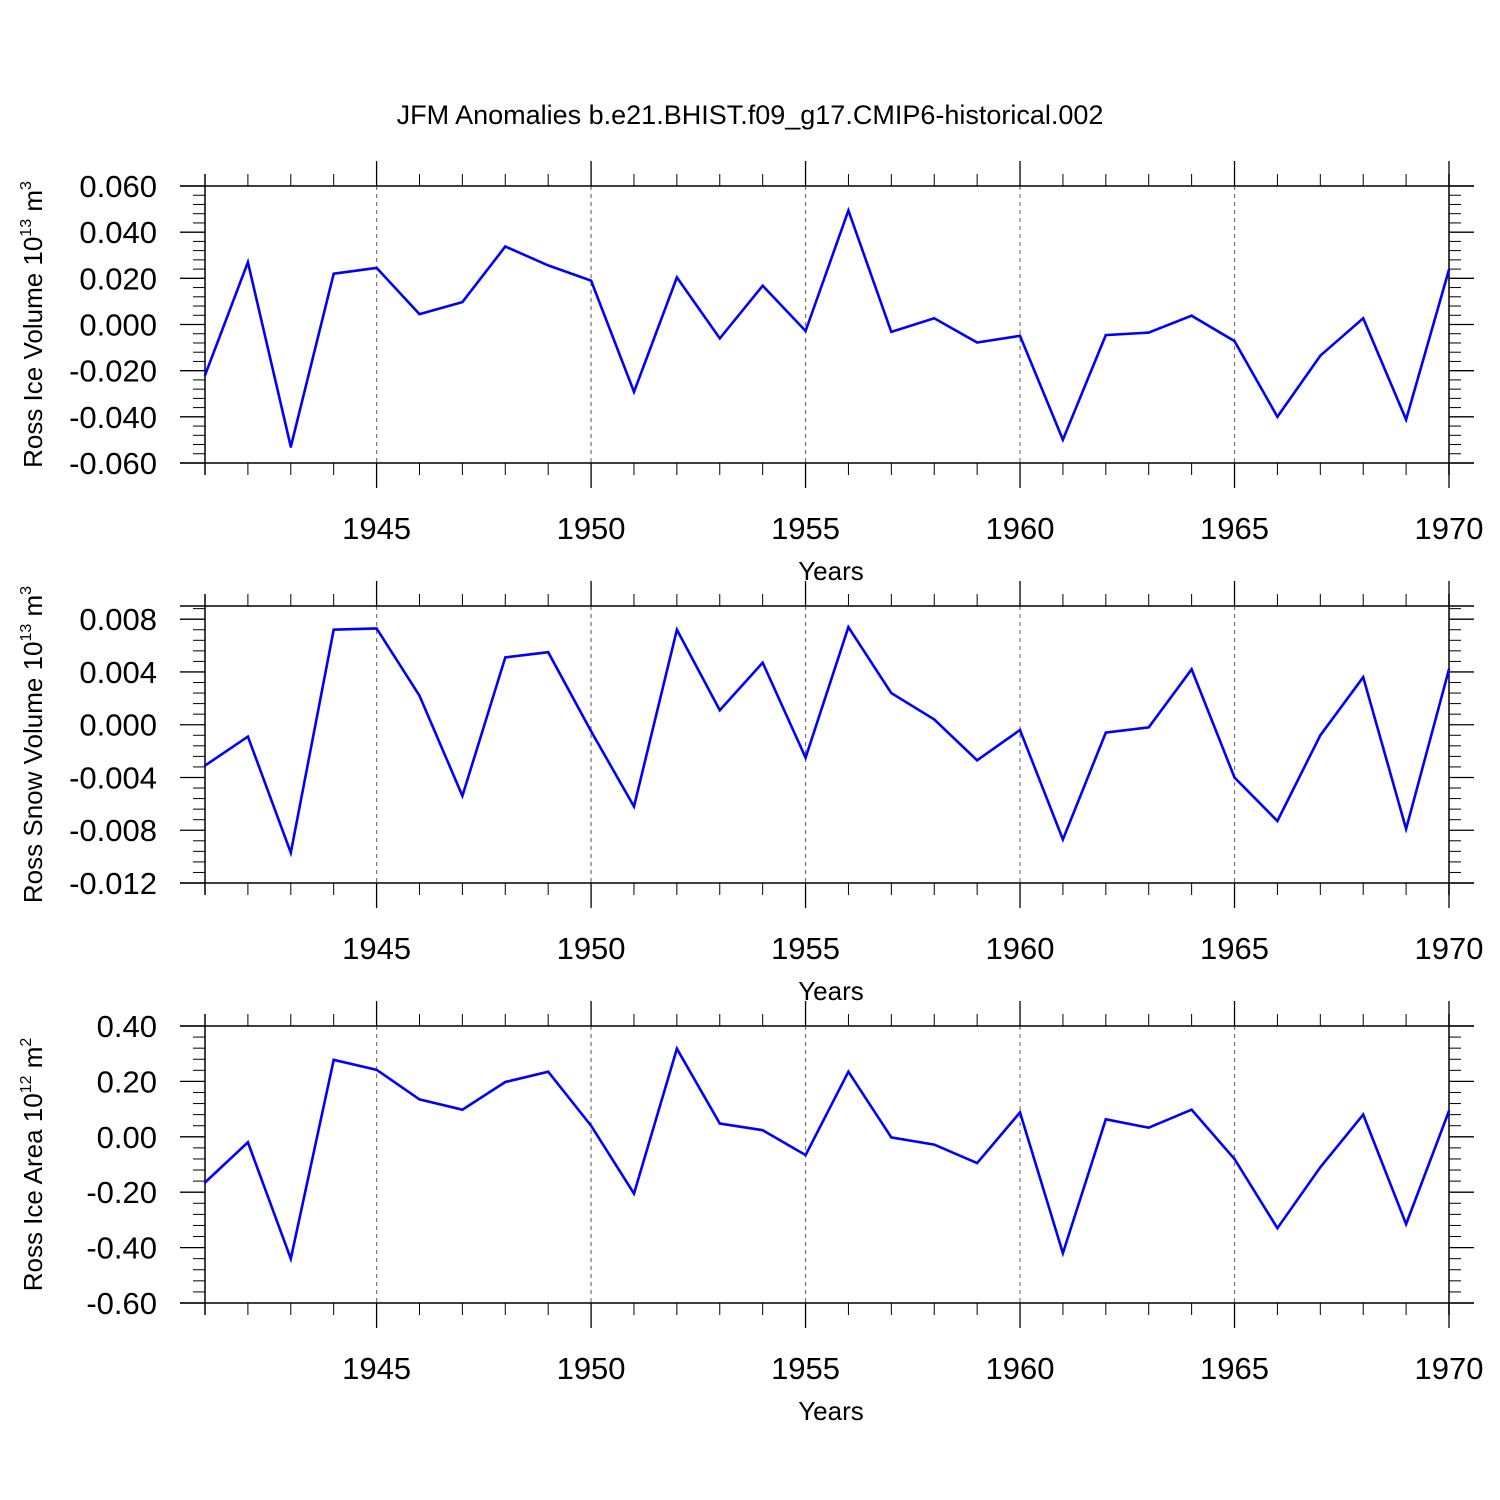  Describe the element at coordinates (113, 371) in the screenshot. I see `y-tick-label: -0.020` at that location.